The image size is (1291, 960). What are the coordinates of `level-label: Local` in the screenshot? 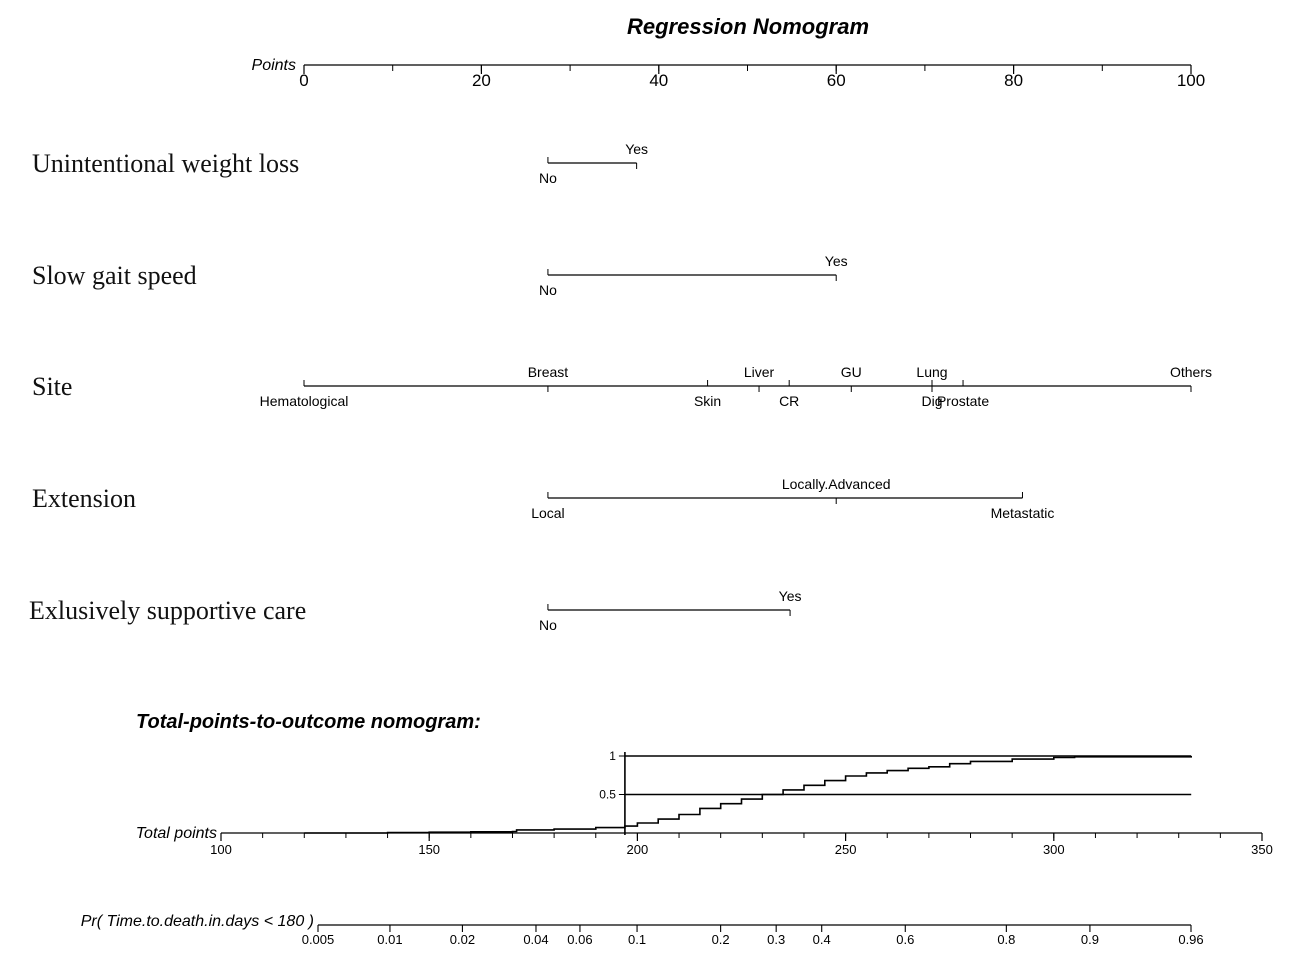 It's located at (547, 513).